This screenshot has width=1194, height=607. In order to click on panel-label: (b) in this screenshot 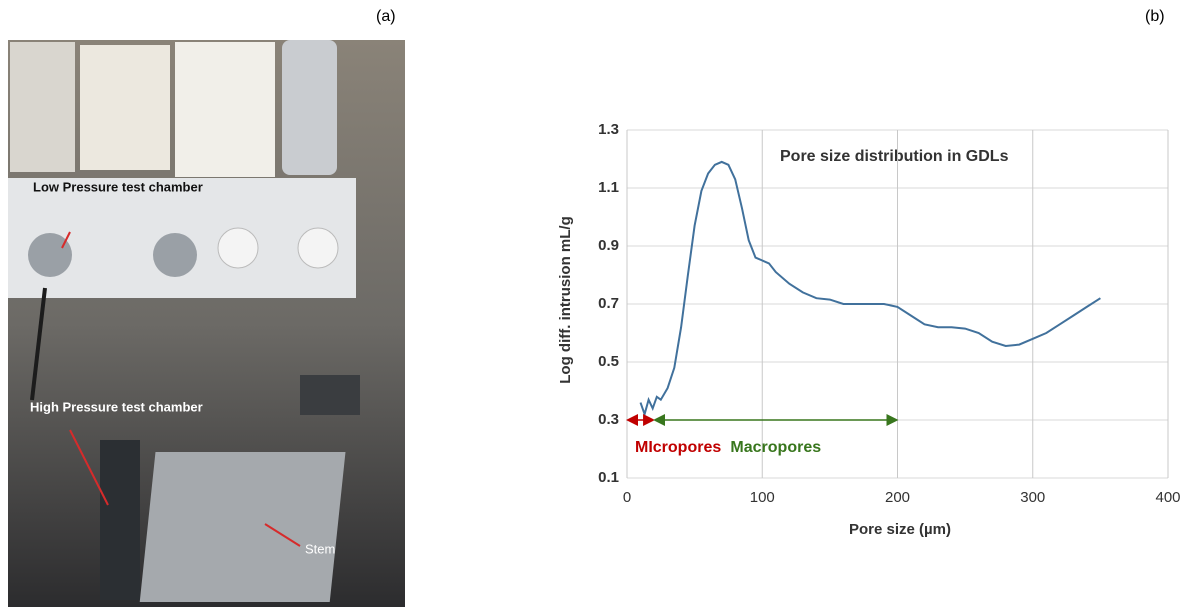, I will do `click(1155, 16)`.